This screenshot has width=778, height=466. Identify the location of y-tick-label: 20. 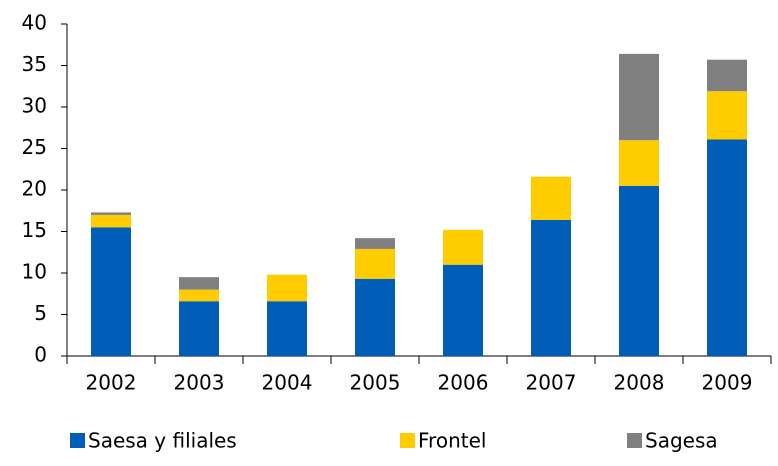
(34, 189).